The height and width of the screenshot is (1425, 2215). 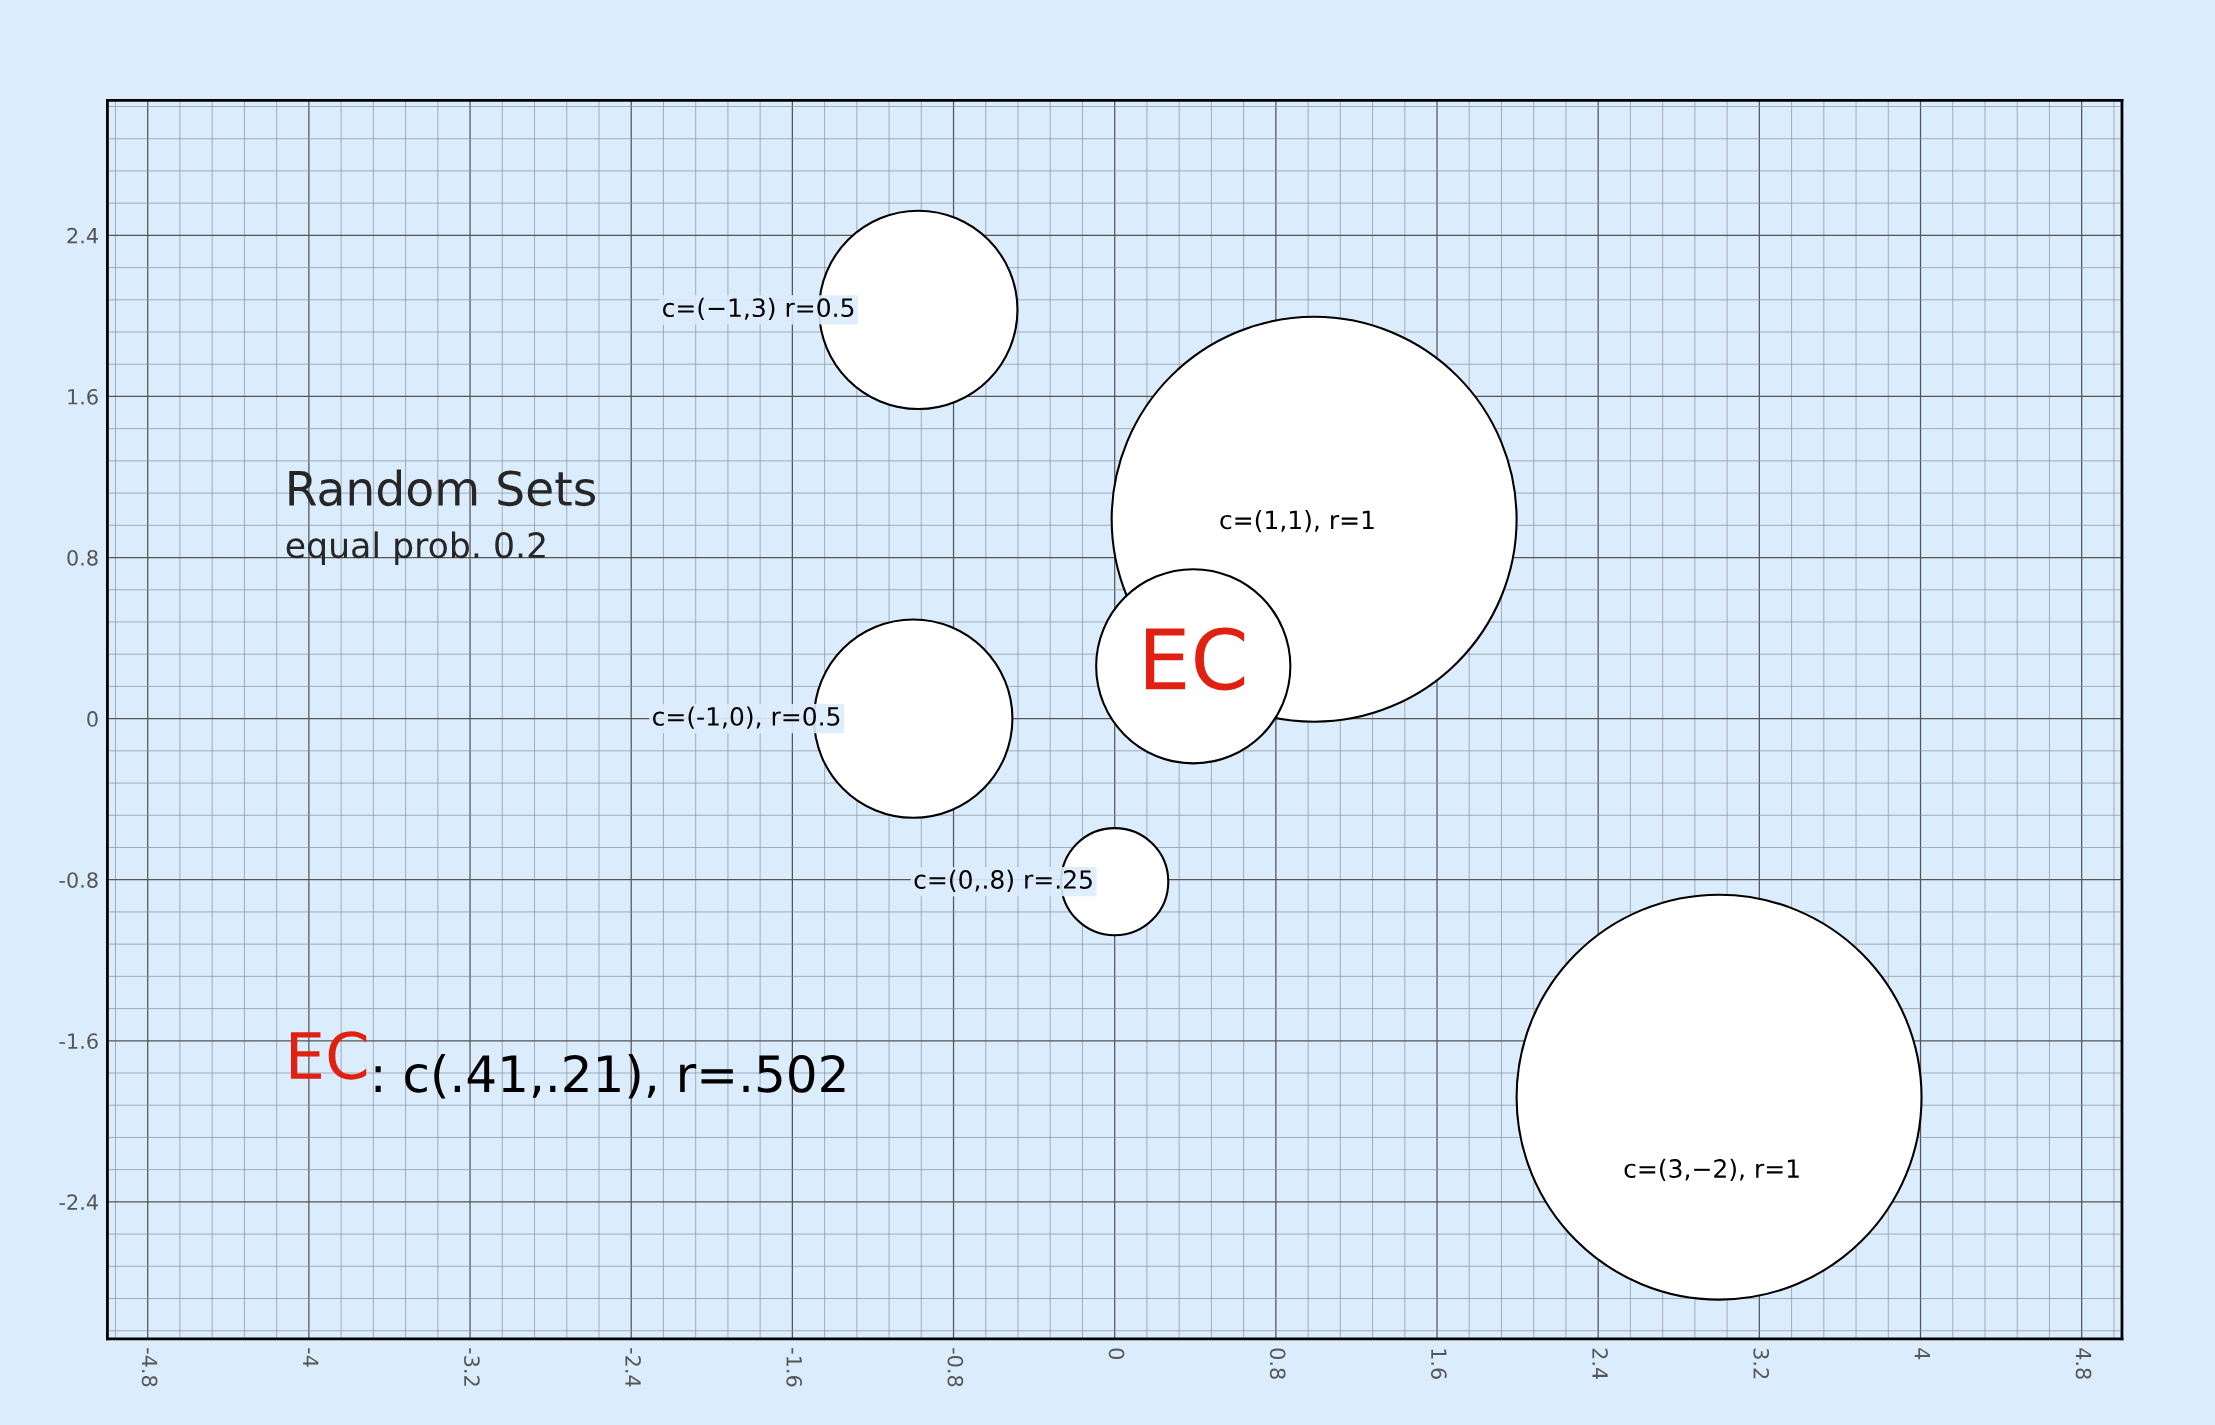 What do you see at coordinates (1003, 880) in the screenshot?
I see `annotation: c=(0,.8) r=.25` at bounding box center [1003, 880].